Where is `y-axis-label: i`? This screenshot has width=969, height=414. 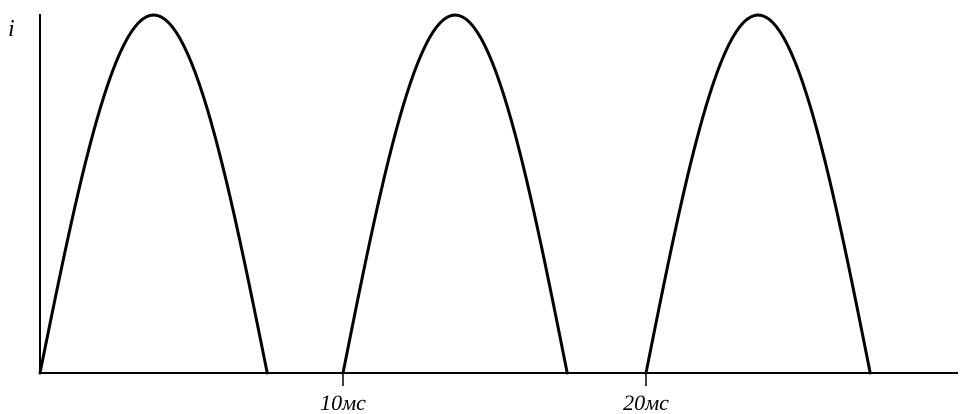
y-axis-label: i is located at coordinates (11, 29).